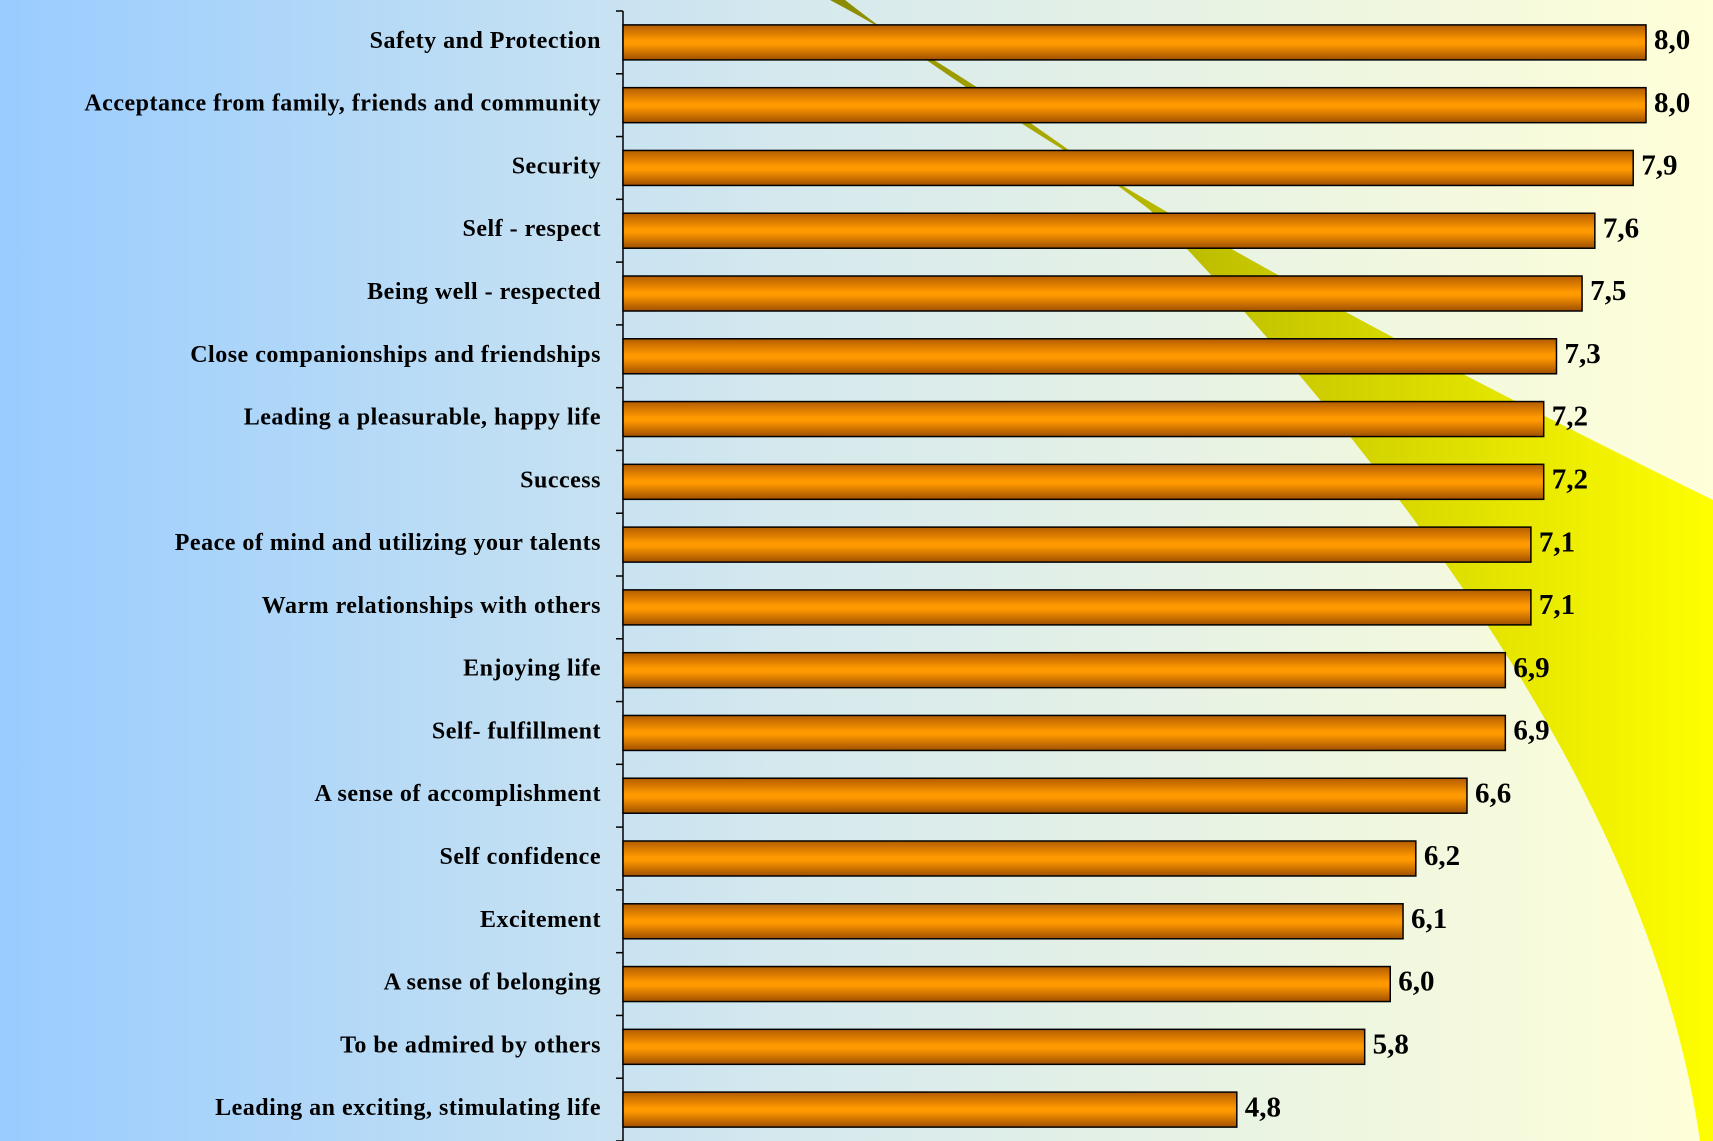 This screenshot has height=1141, width=1713. What do you see at coordinates (1391, 1044) in the screenshot?
I see `value-label: 5,8` at bounding box center [1391, 1044].